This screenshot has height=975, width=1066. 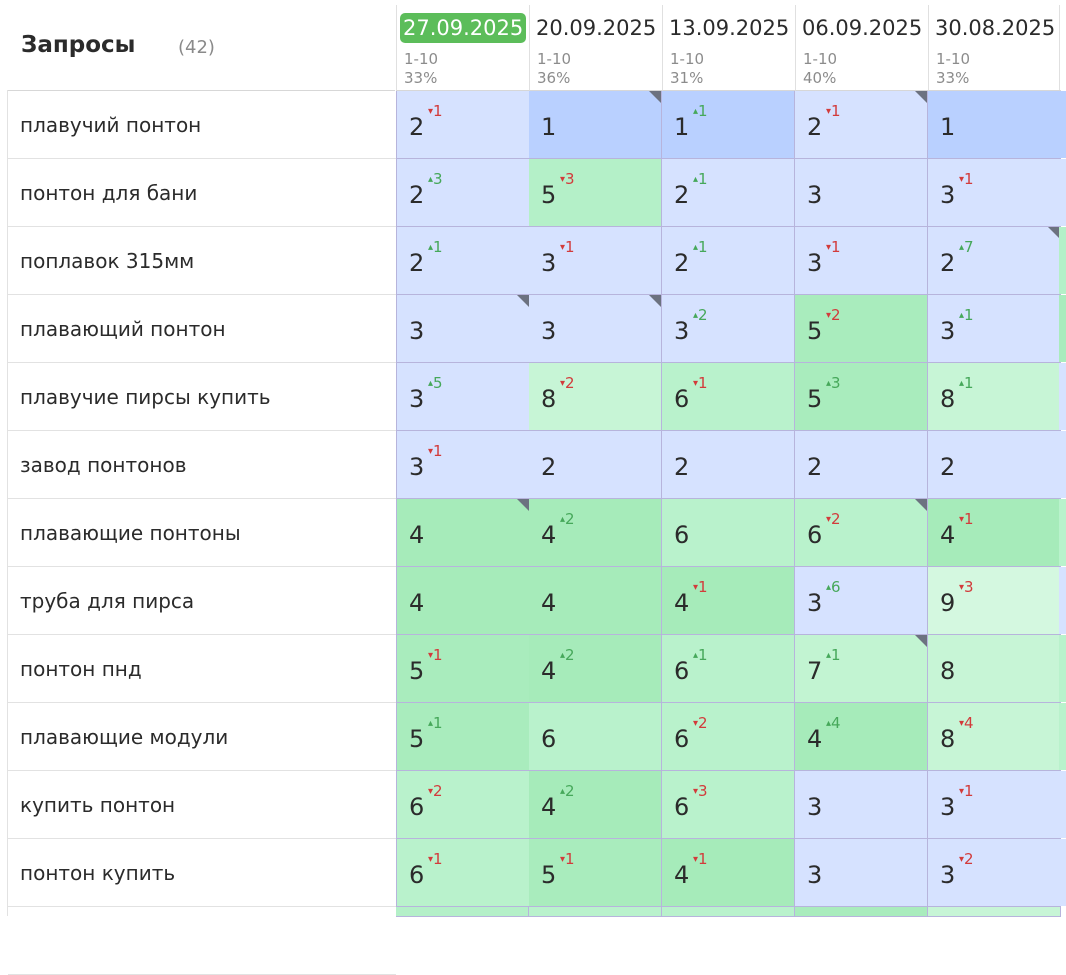 What do you see at coordinates (202, 805) in the screenshot?
I see `query-row-label: купить понтон` at bounding box center [202, 805].